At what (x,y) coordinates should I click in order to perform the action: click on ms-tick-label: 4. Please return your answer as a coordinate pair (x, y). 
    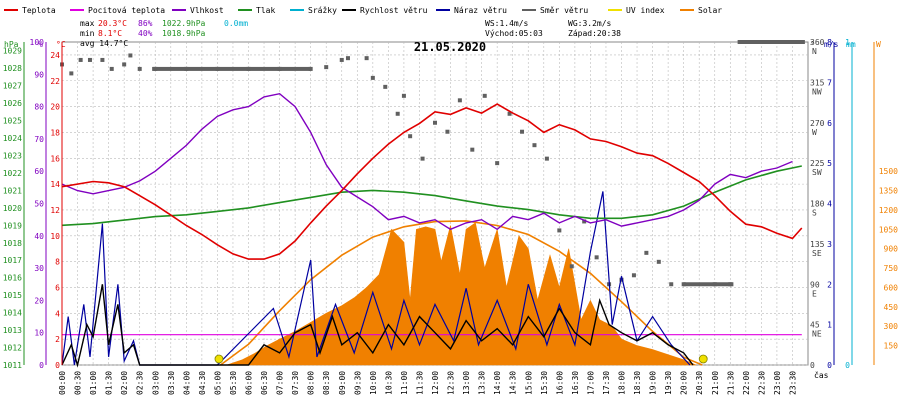
    Looking at the image, I should click on (829, 204).